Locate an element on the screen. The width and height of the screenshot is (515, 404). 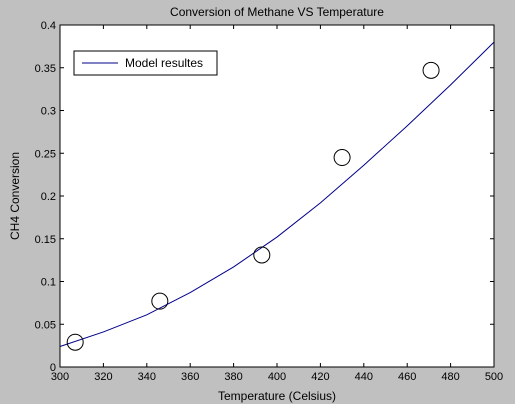
y-tick-label: 0.1 is located at coordinates (48, 283).